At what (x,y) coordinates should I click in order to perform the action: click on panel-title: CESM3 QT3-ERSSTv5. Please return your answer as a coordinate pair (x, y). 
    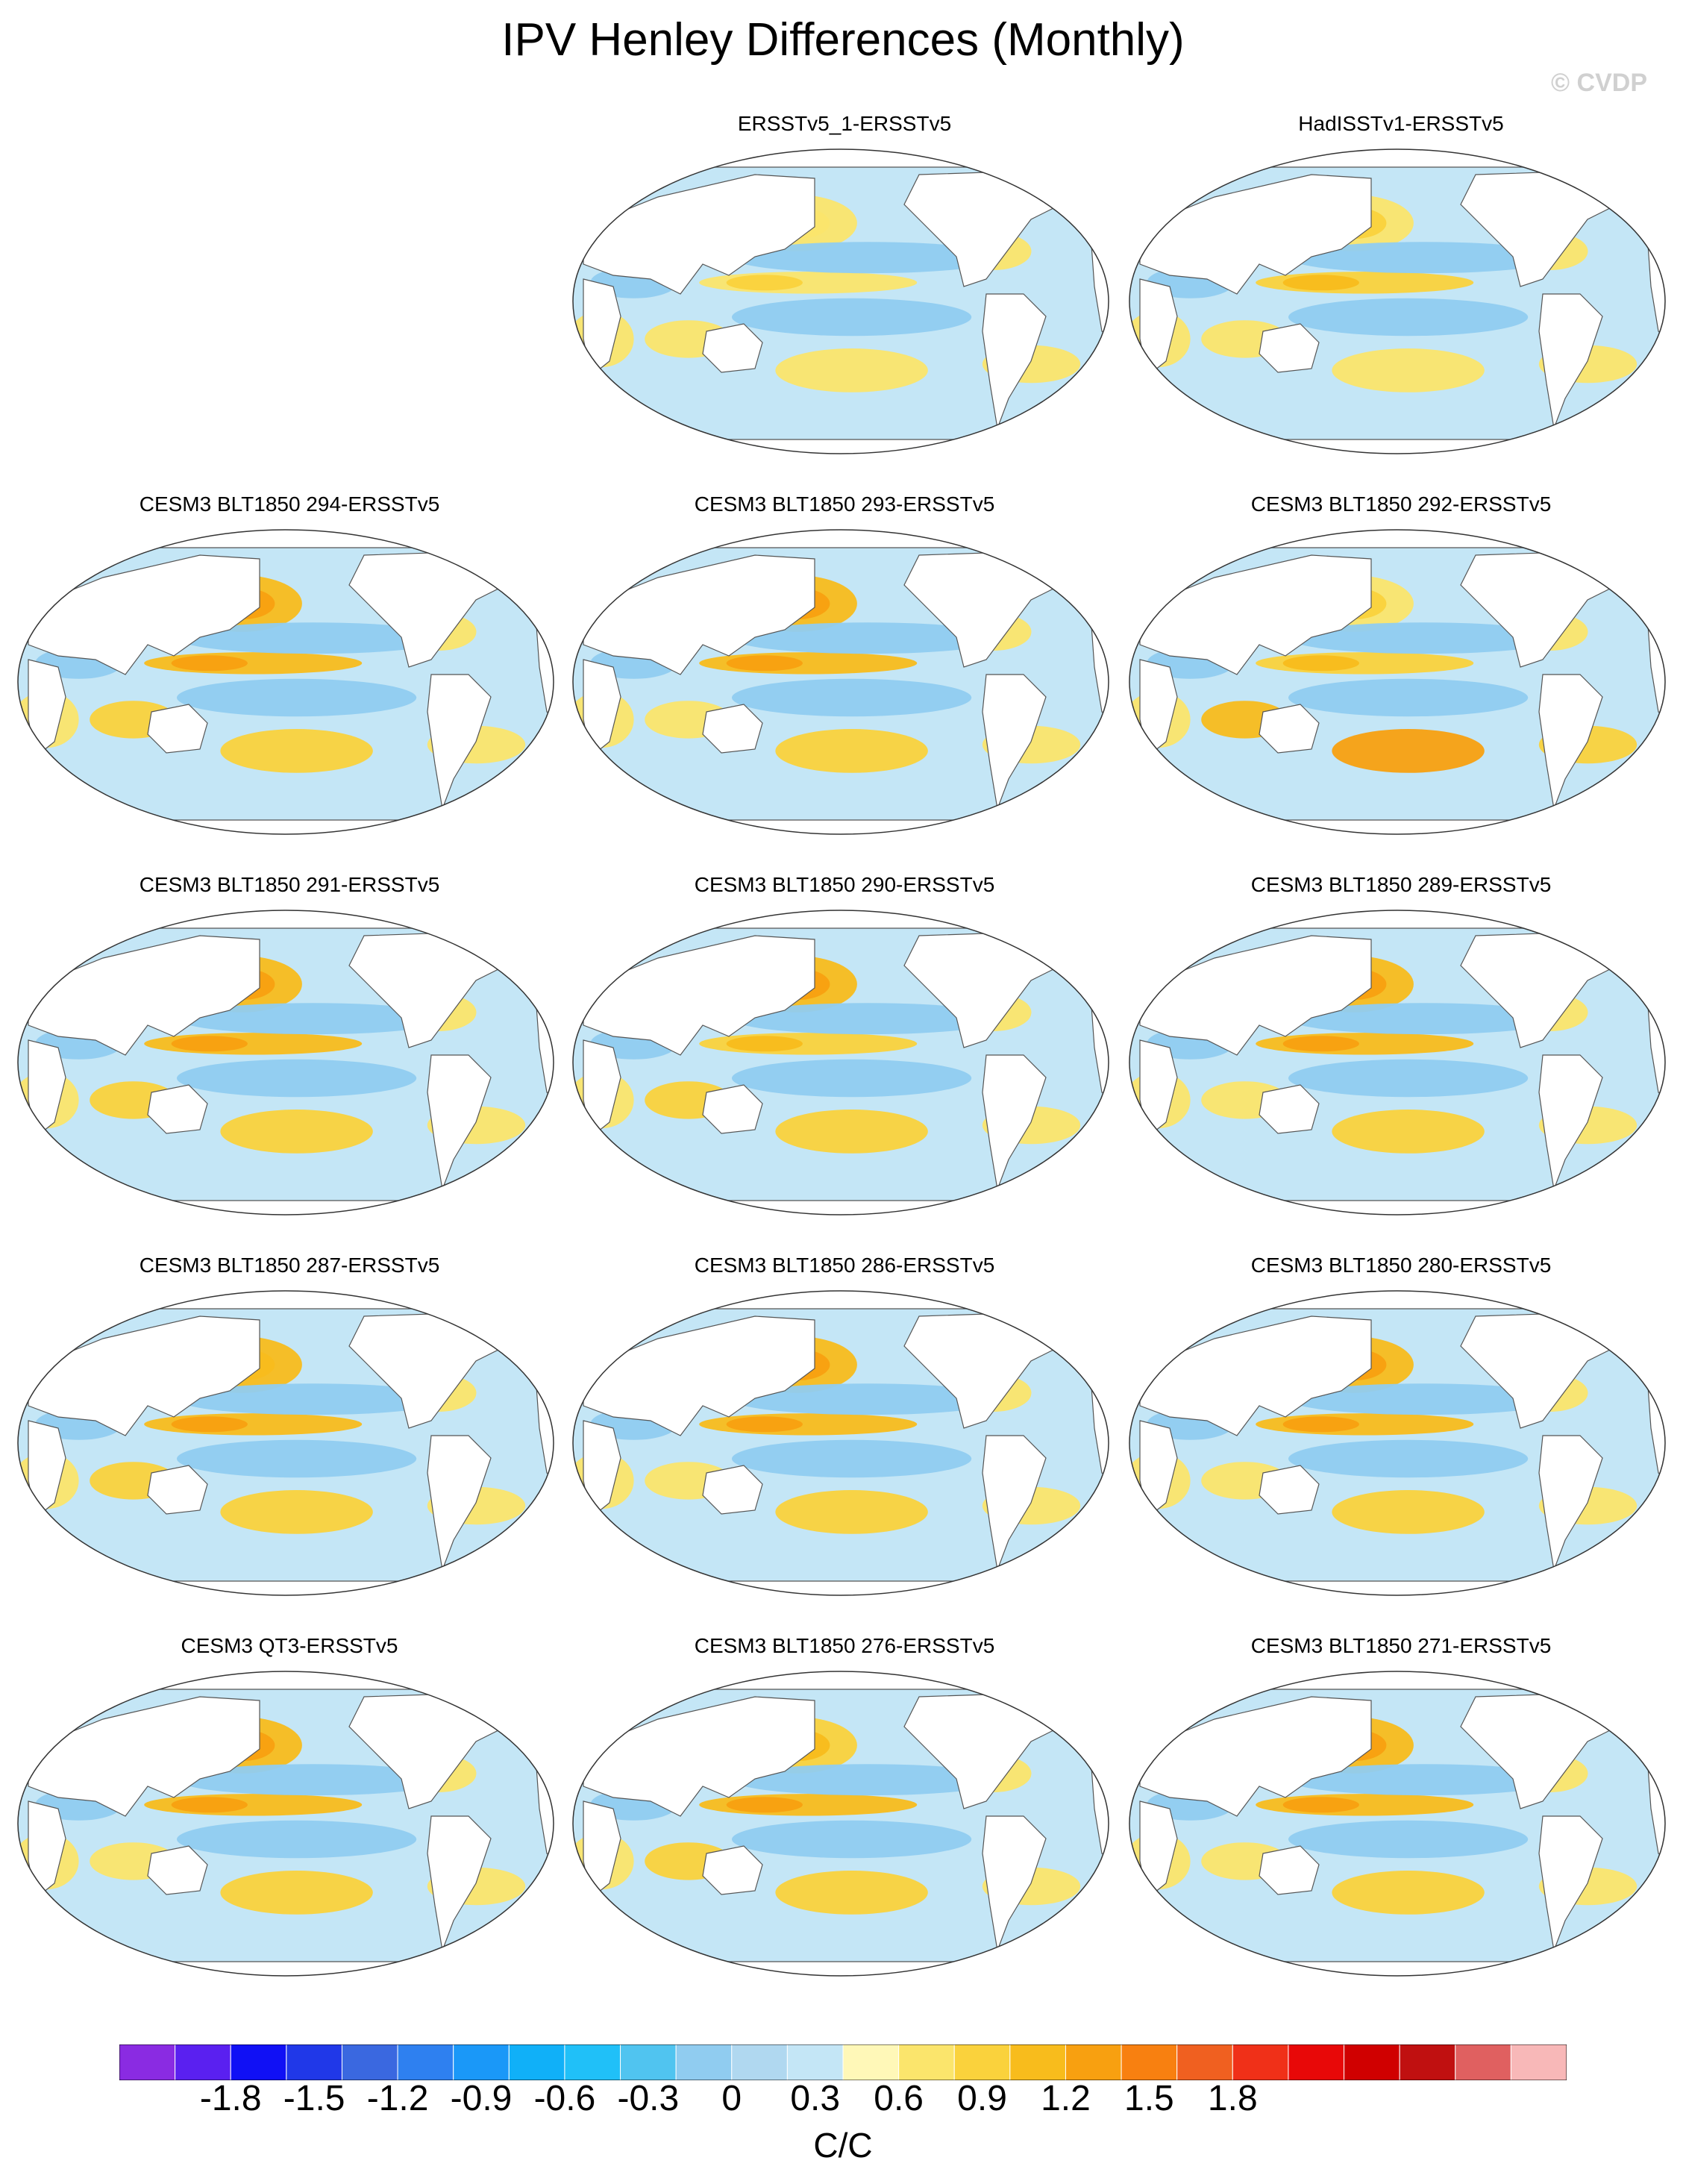
    Looking at the image, I should click on (289, 1645).